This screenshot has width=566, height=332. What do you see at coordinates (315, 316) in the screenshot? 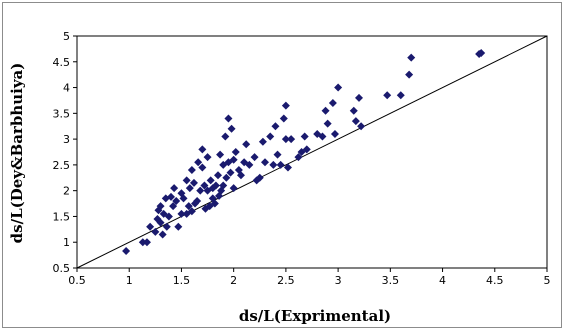
I see `x-axis-title: ds/L(Exprimental)` at bounding box center [315, 316].